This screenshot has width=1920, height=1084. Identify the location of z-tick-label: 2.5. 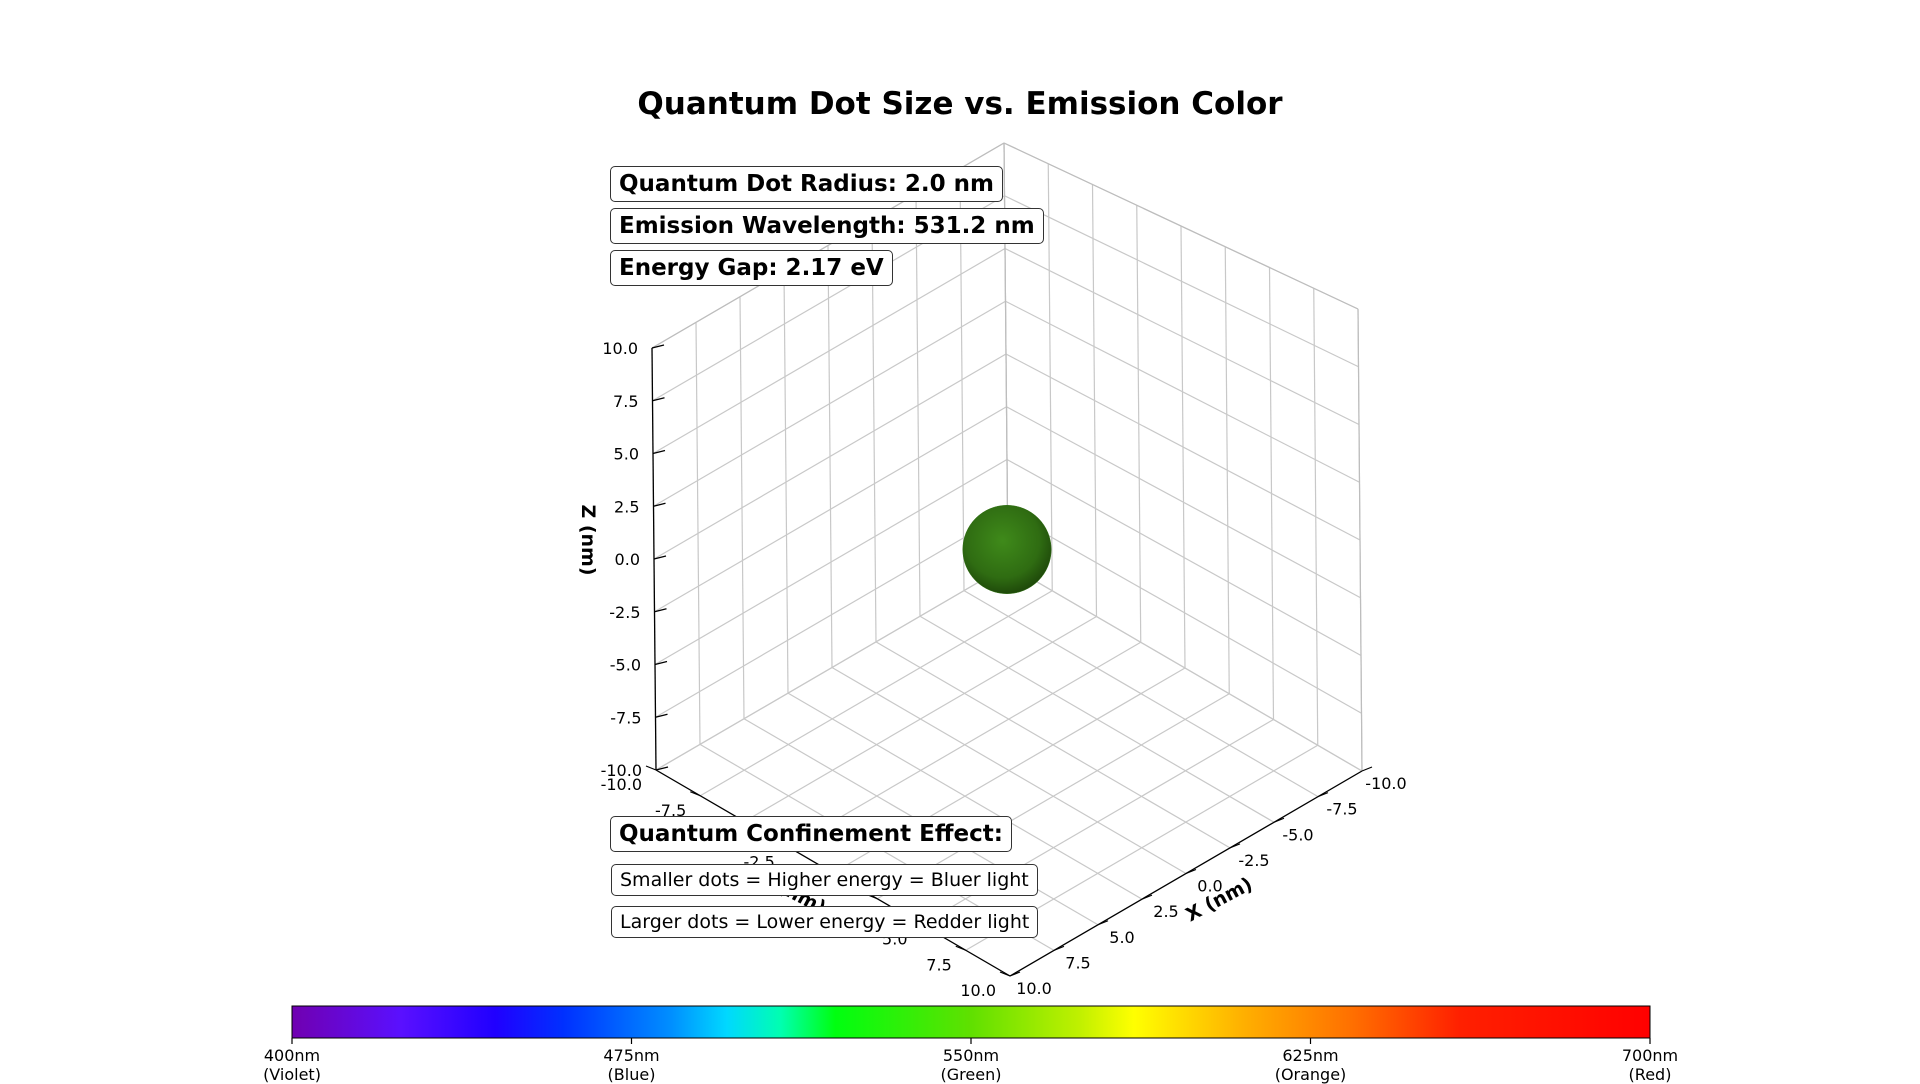
(626, 506).